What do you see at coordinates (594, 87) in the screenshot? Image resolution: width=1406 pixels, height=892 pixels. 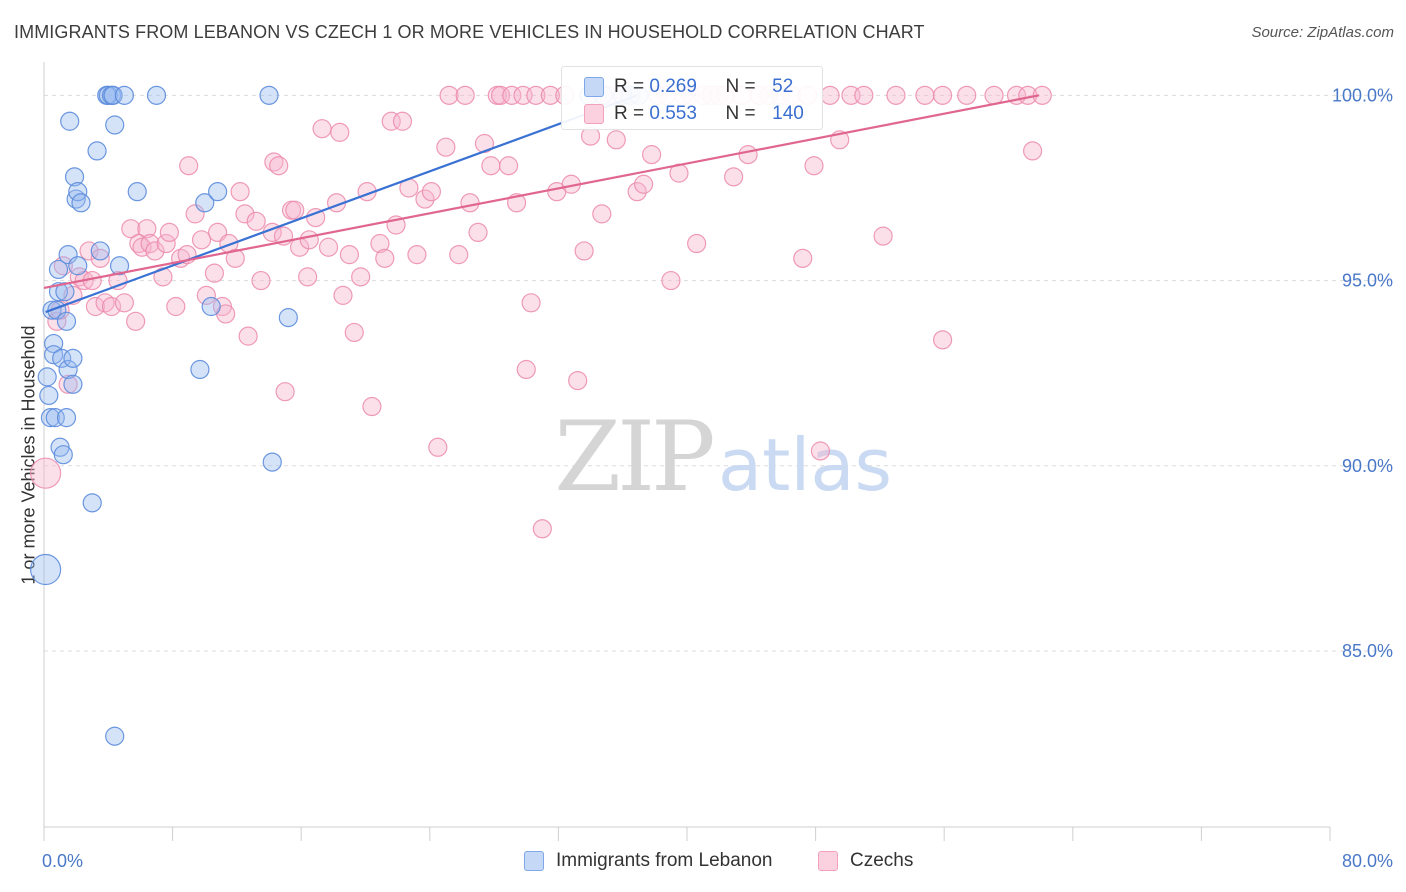 I see `lebanon-swatch` at bounding box center [594, 87].